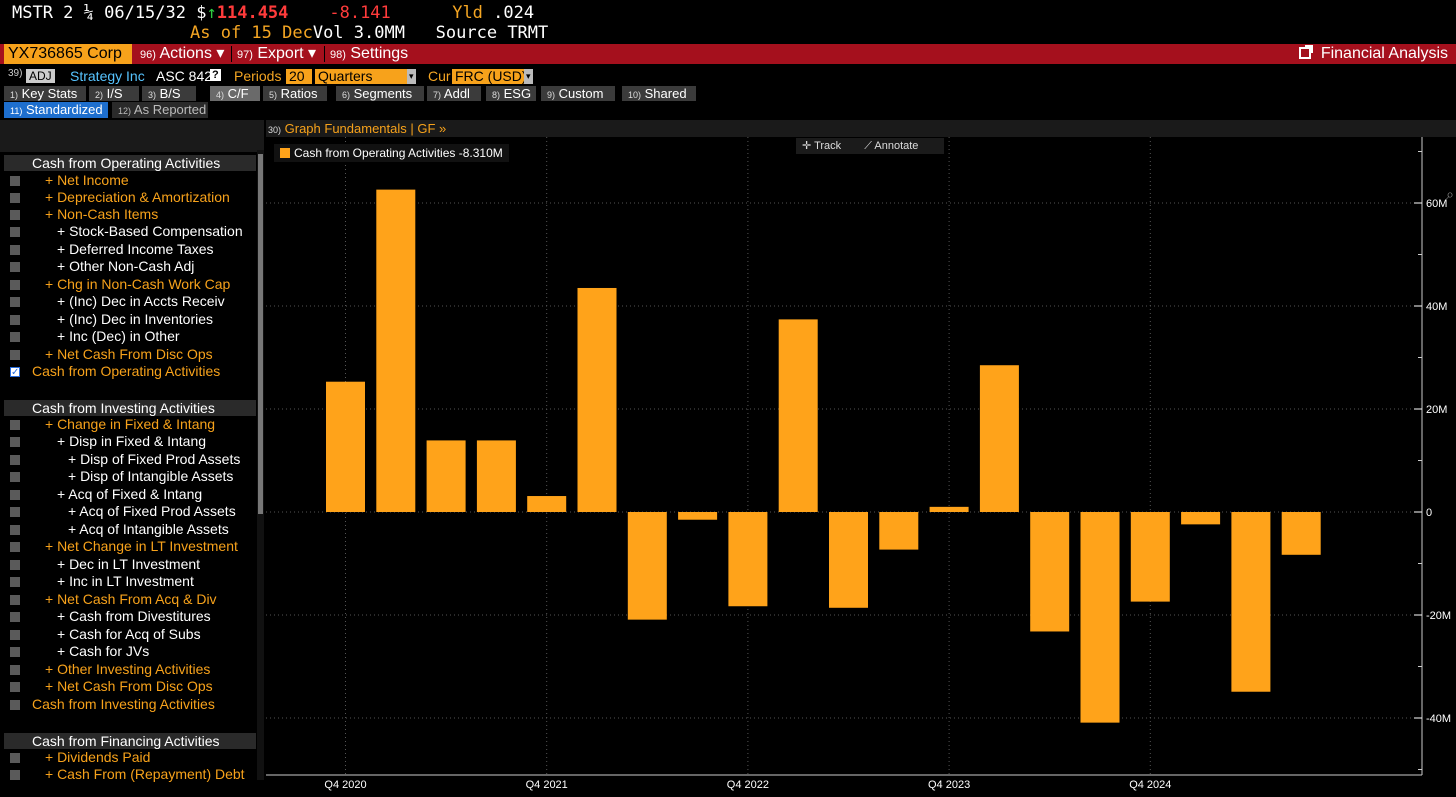 The image size is (1456, 797). What do you see at coordinates (118, 336) in the screenshot?
I see `row-label: + Inc (Dec) in Other` at bounding box center [118, 336].